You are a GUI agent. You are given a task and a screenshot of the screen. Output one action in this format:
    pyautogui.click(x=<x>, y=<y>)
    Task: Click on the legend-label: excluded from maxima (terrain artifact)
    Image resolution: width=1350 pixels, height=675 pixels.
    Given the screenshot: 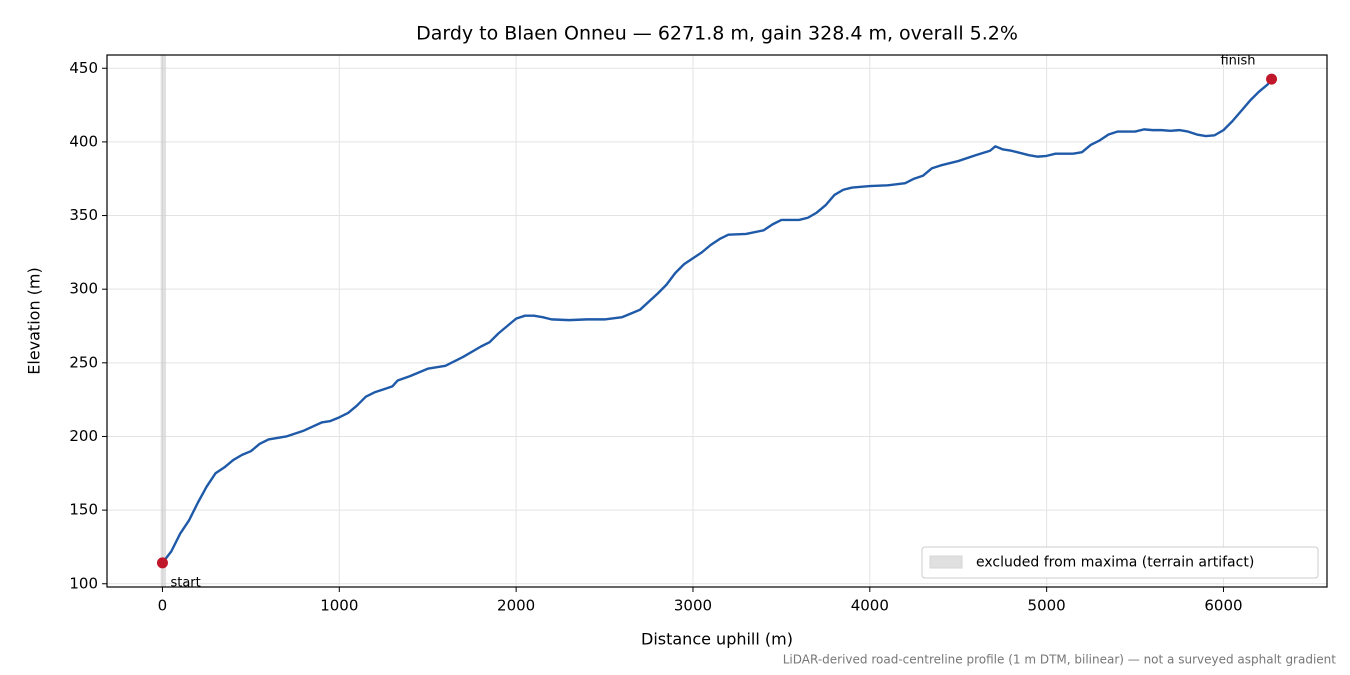 What is the action you would take?
    pyautogui.click(x=1115, y=563)
    